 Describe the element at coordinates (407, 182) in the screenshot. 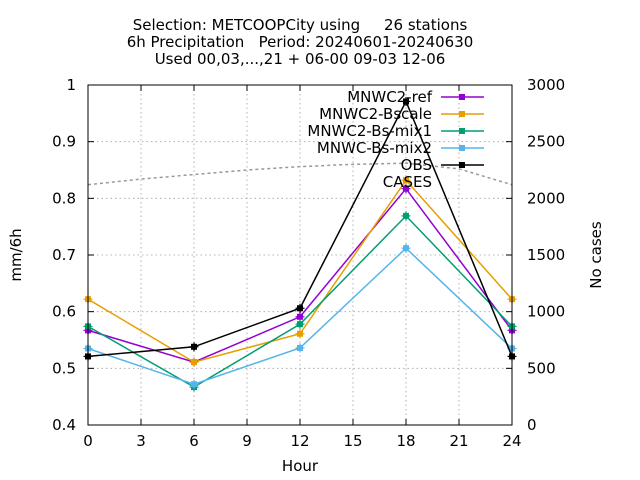

I see `legend-label: CASES` at that location.